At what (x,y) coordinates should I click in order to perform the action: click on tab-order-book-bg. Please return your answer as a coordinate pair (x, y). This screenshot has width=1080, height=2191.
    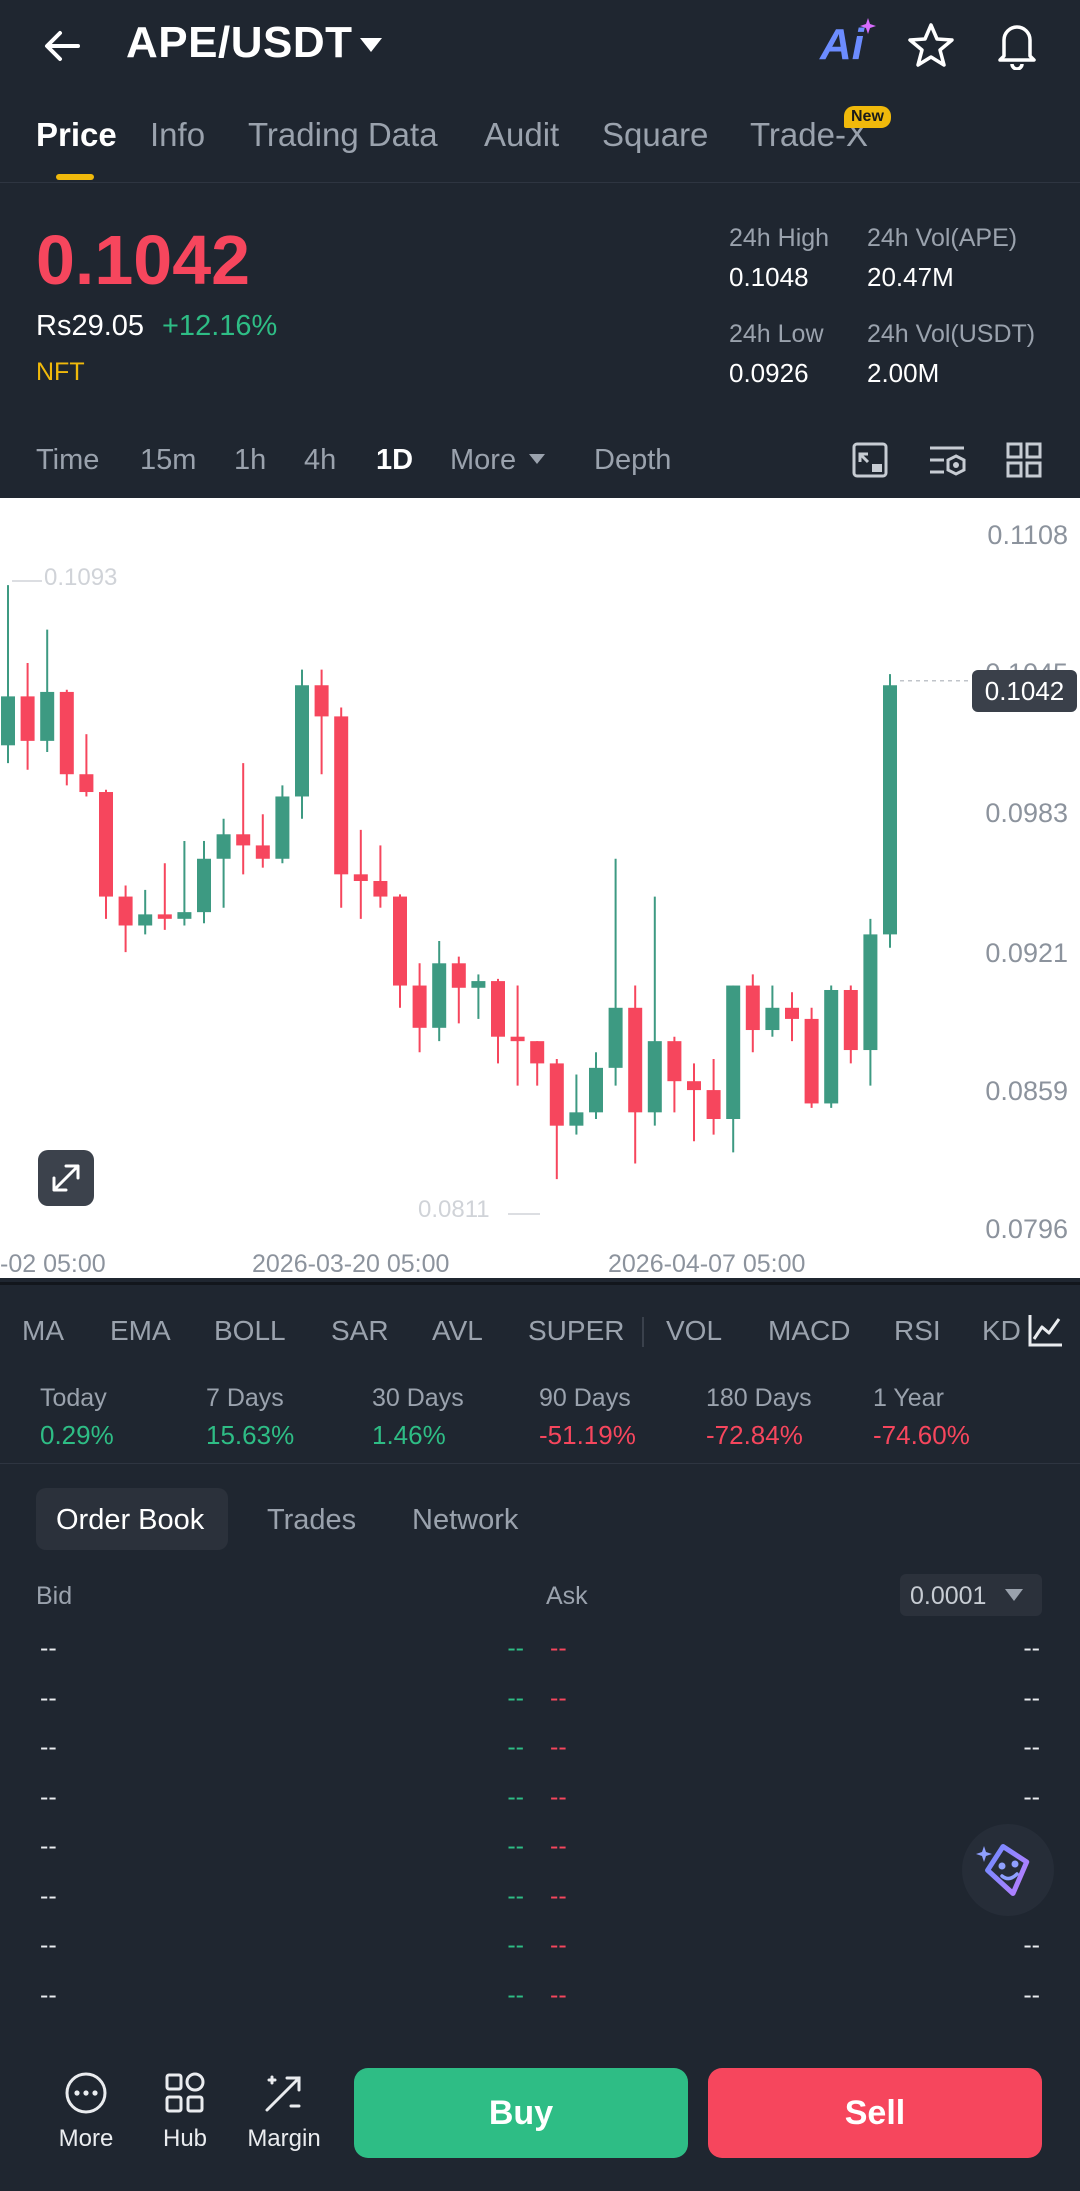
    Looking at the image, I should click on (132, 1519).